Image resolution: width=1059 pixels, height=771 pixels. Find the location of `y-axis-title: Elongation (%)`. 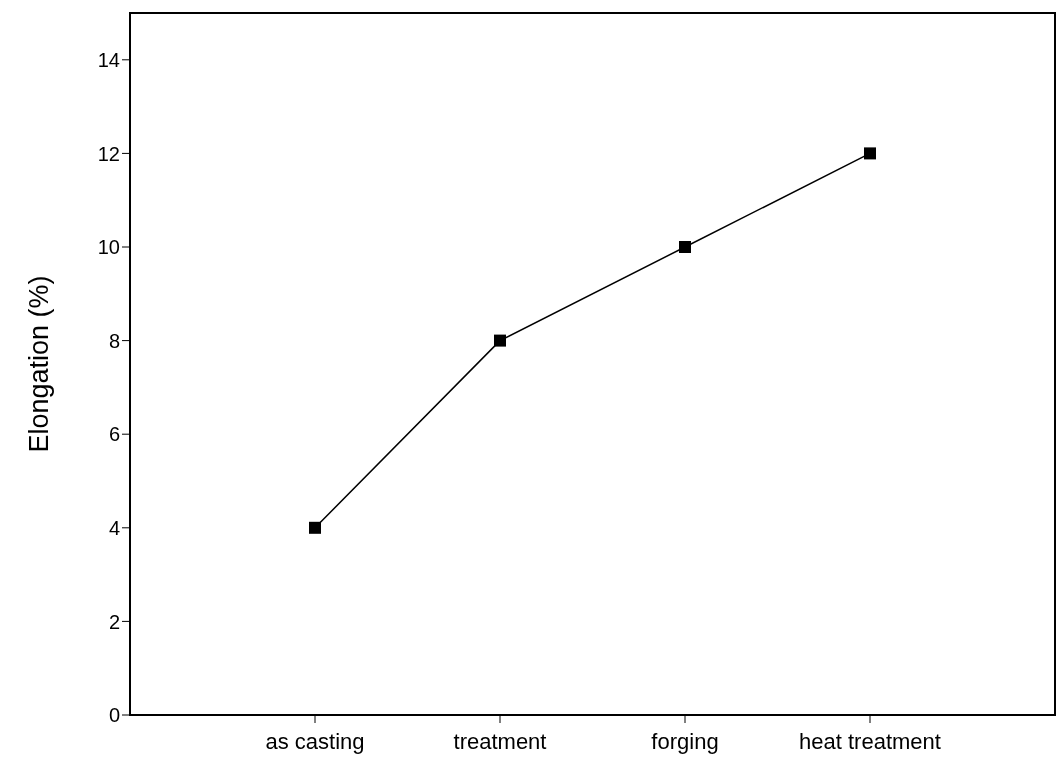

y-axis-title: Elongation (%) is located at coordinates (38, 364).